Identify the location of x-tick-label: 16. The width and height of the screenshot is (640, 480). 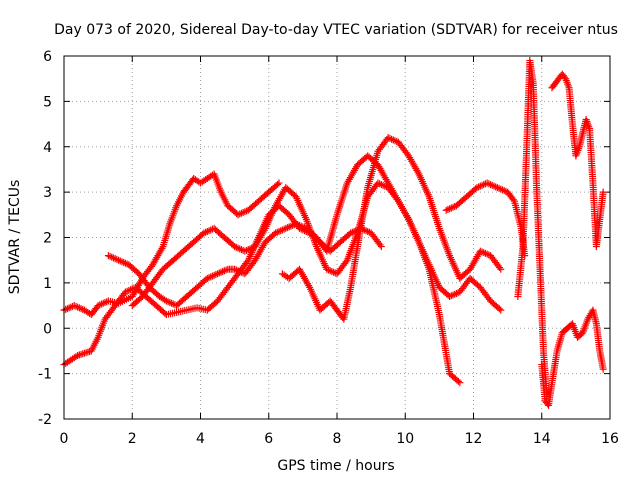
(610, 439).